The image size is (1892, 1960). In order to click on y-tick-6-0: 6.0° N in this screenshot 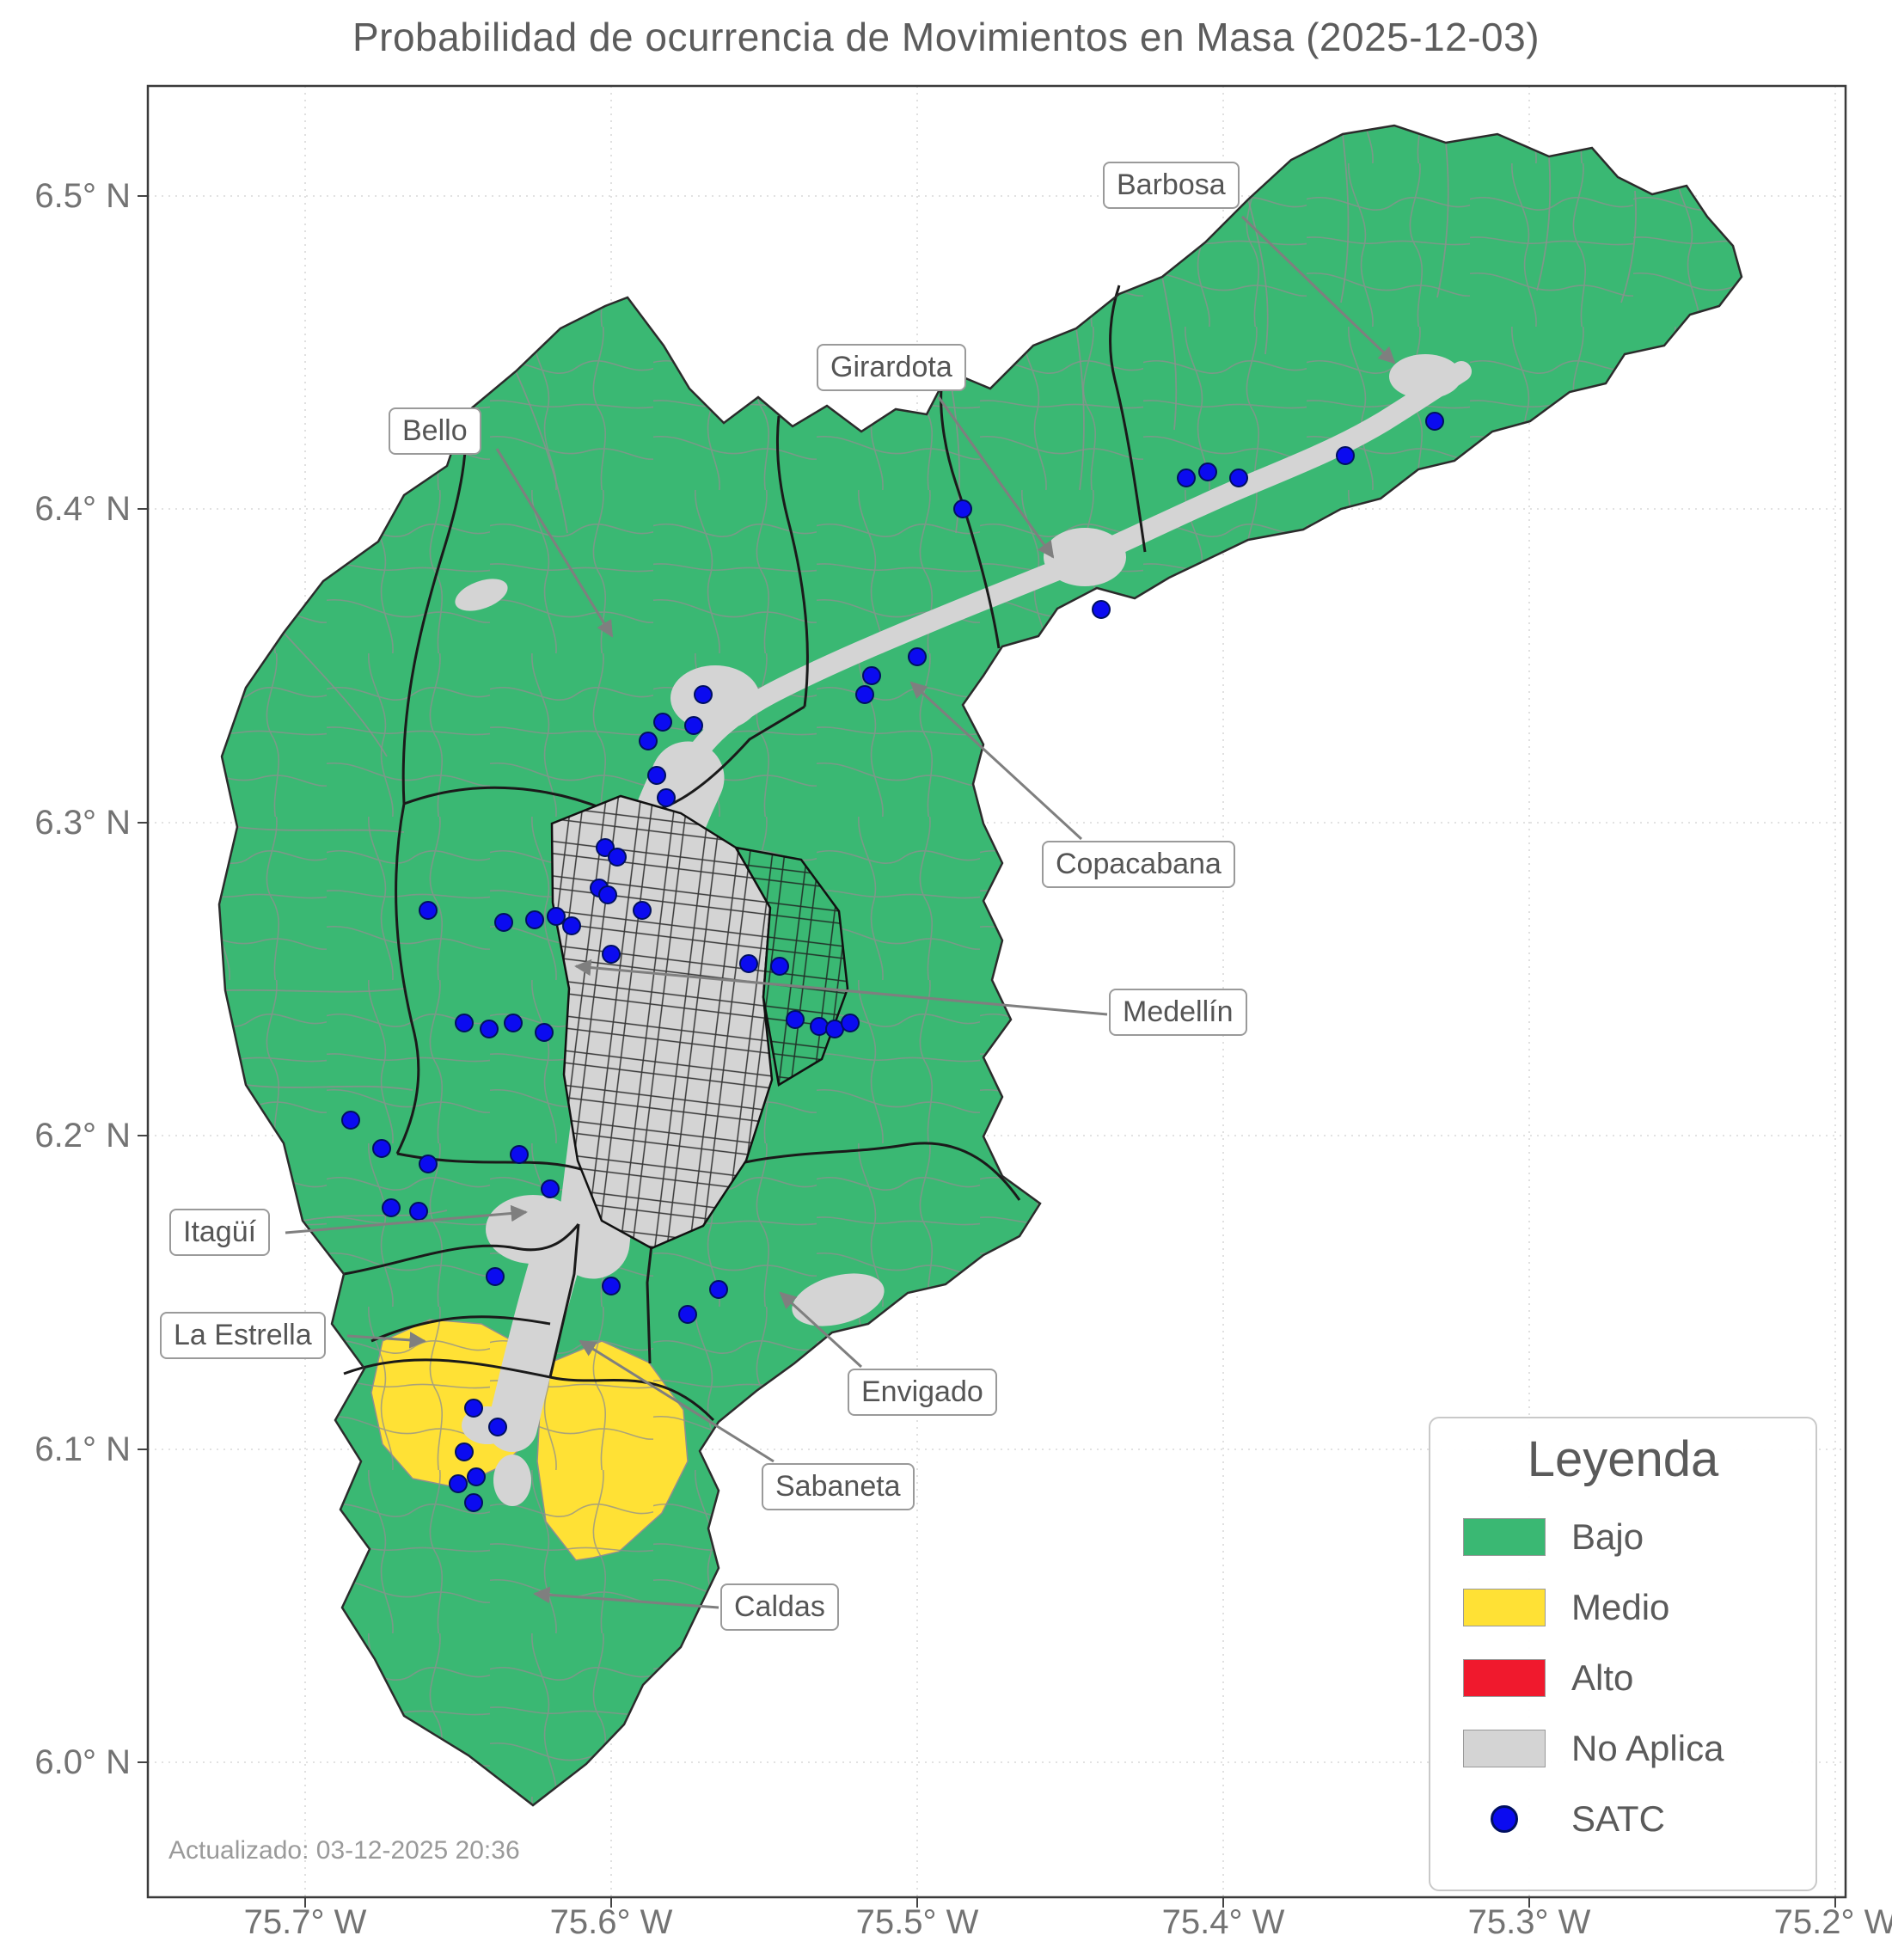, I will do `click(82, 1762)`.